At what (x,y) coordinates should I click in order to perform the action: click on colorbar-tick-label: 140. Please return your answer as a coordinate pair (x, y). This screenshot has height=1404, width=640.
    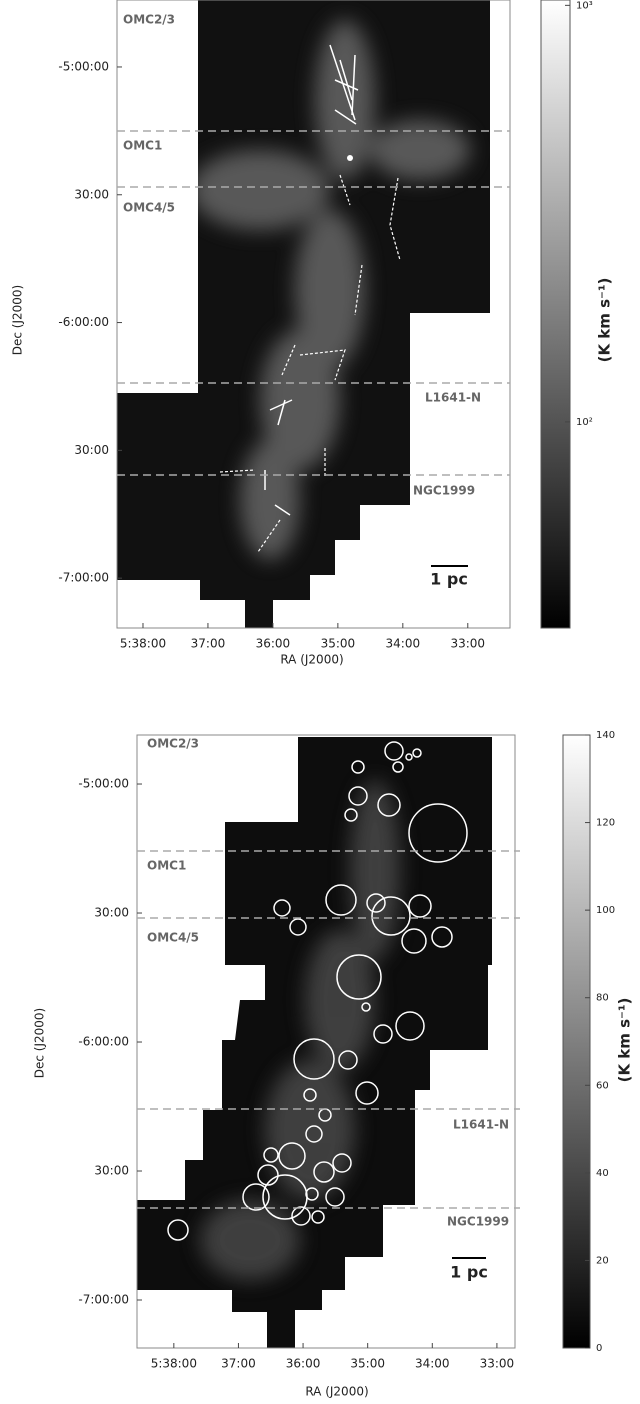
    Looking at the image, I should click on (605, 735).